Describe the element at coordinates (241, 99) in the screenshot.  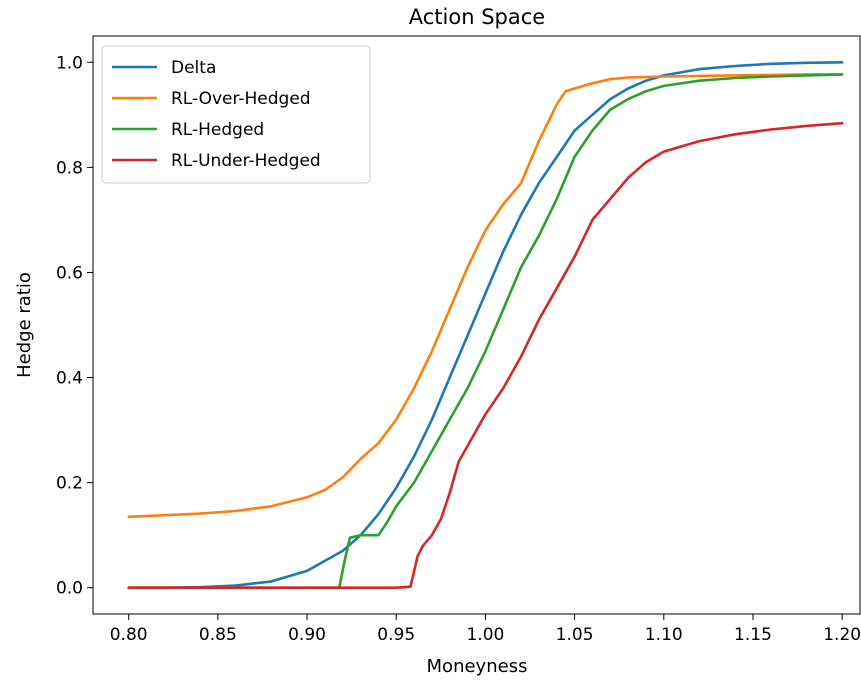
I see `legend-entry-label: RL-Over-Hedged` at that location.